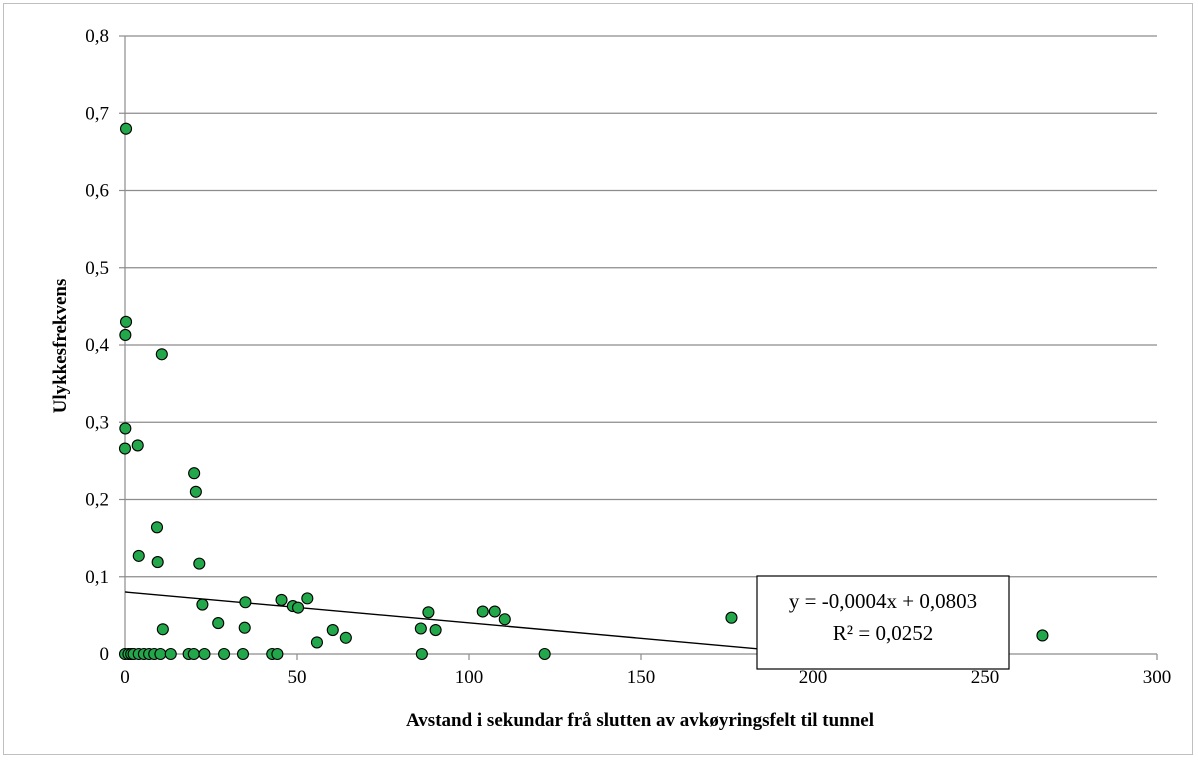  Describe the element at coordinates (813, 677) in the screenshot. I see `x-tick-label: 200` at that location.